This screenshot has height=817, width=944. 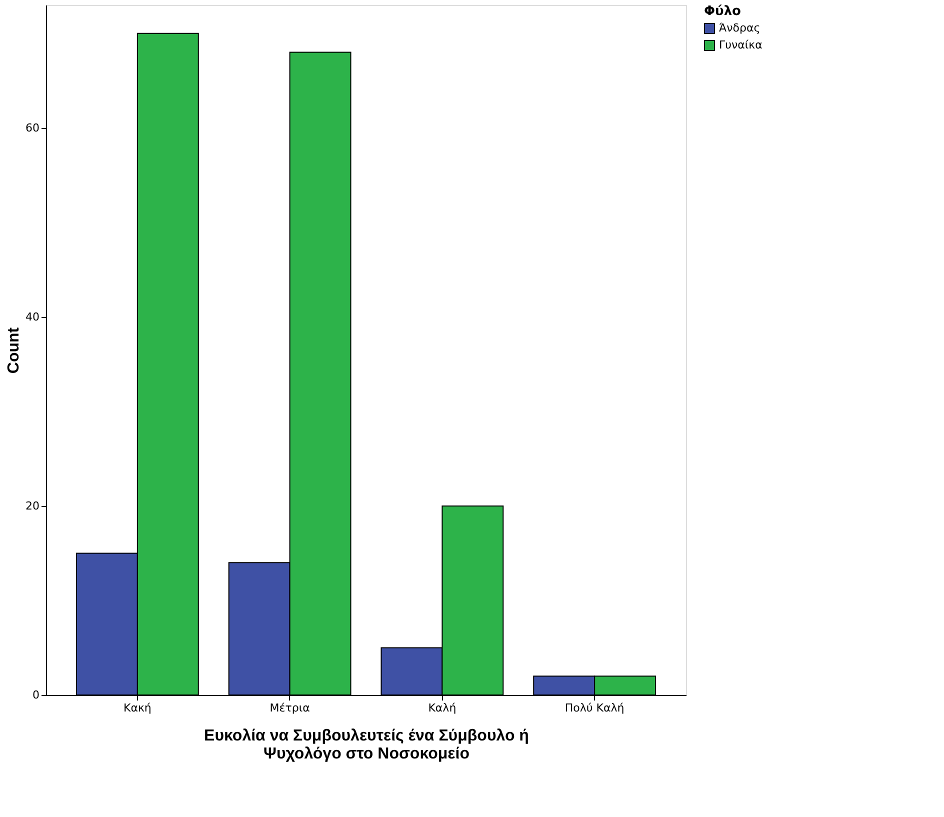 I want to click on x-tick-label: Καλή, so click(x=442, y=708).